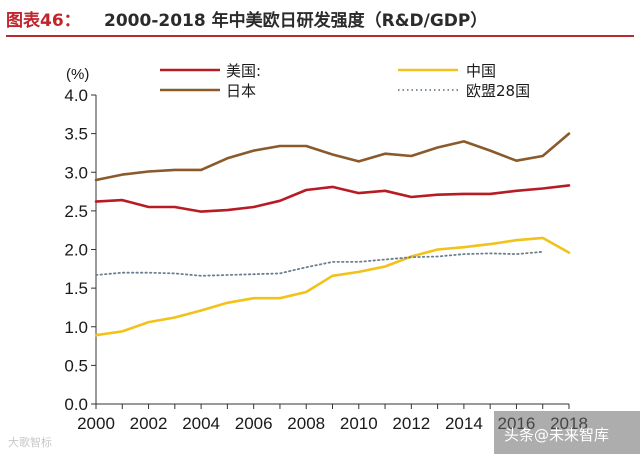  I want to click on y-tick-label: 3.0, so click(76, 172).